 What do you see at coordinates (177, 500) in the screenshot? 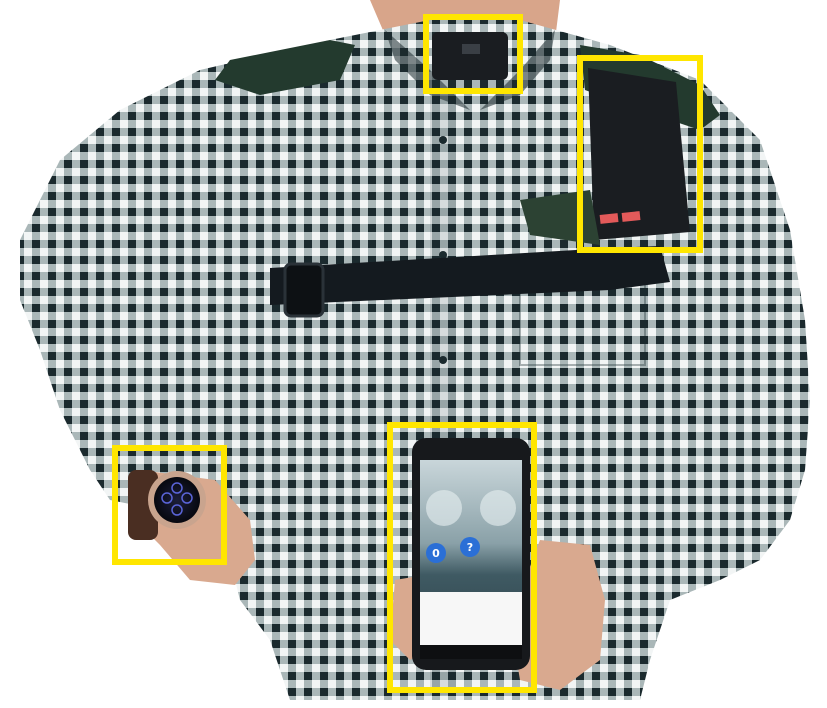
I see `watch-face` at bounding box center [177, 500].